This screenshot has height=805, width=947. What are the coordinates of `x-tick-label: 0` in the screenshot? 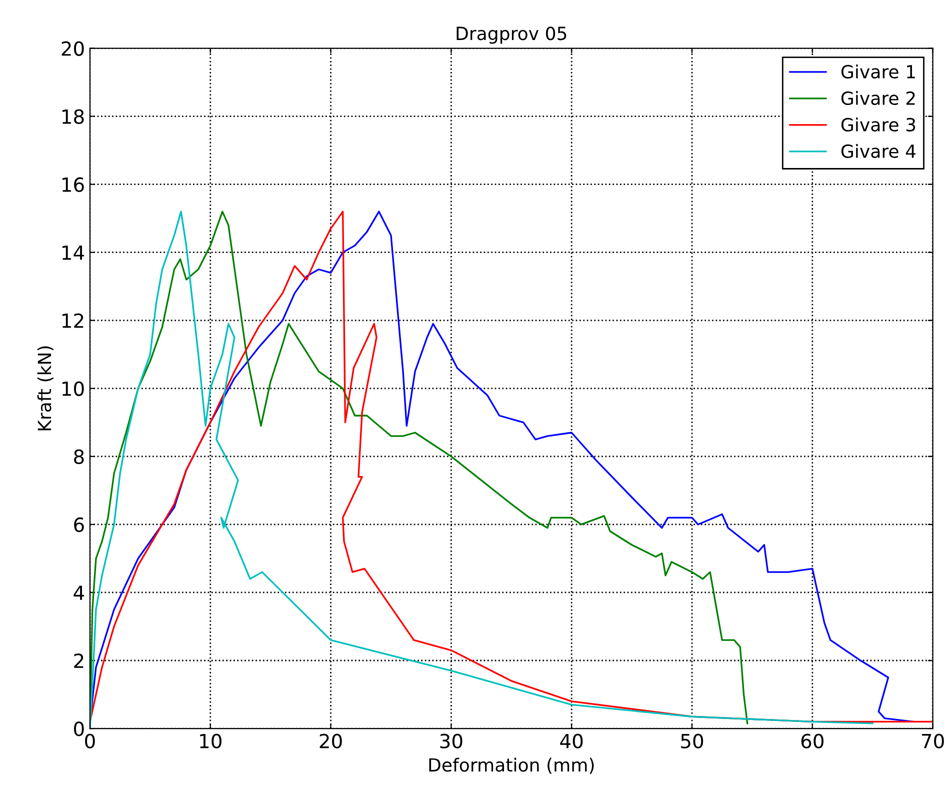 It's located at (90, 741).